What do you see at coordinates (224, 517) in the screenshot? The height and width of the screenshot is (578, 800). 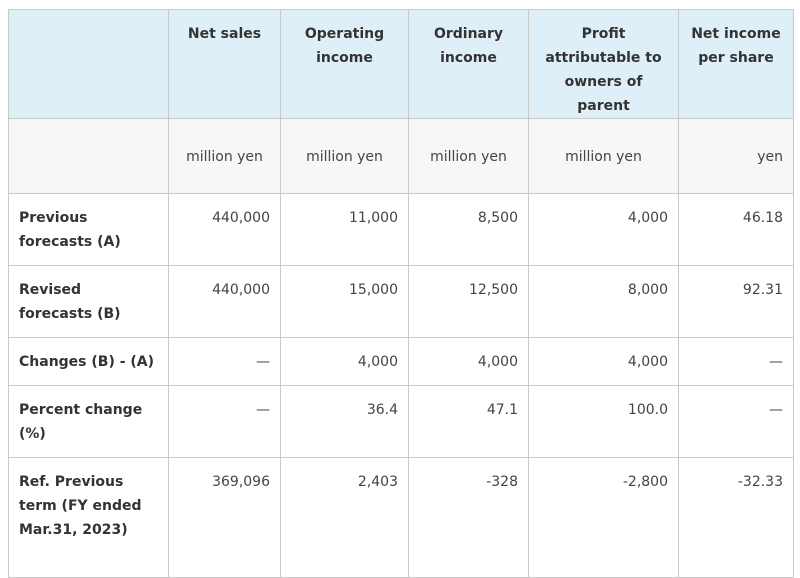 I see `cell-net-sales: 369,096` at bounding box center [224, 517].